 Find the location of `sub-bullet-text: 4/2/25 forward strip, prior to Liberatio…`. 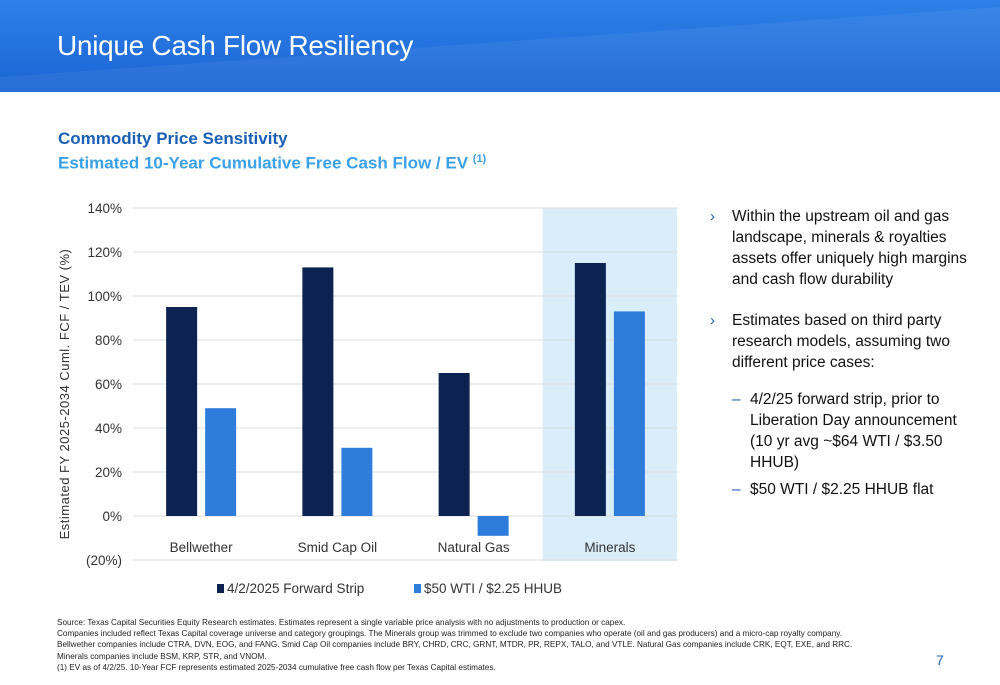

sub-bullet-text: 4/2/25 forward strip, prior to Liberatio… is located at coordinates (853, 431).